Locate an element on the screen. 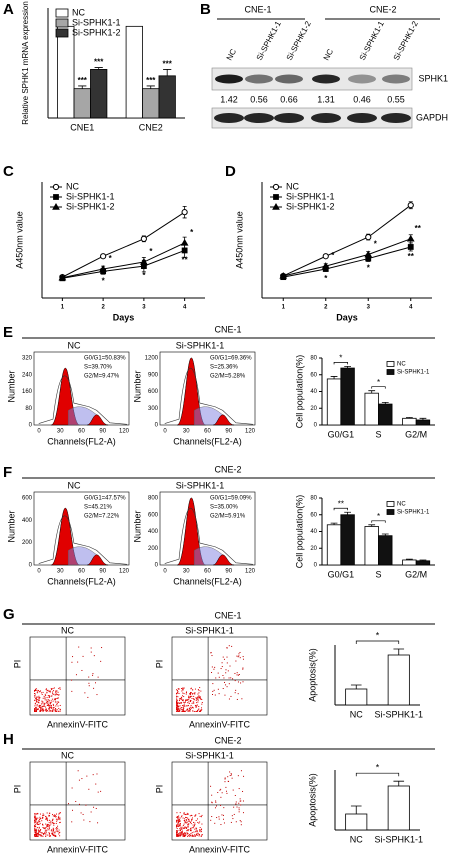 The height and width of the screenshot is (854, 450). x-tick-label: 120 is located at coordinates (250, 432).